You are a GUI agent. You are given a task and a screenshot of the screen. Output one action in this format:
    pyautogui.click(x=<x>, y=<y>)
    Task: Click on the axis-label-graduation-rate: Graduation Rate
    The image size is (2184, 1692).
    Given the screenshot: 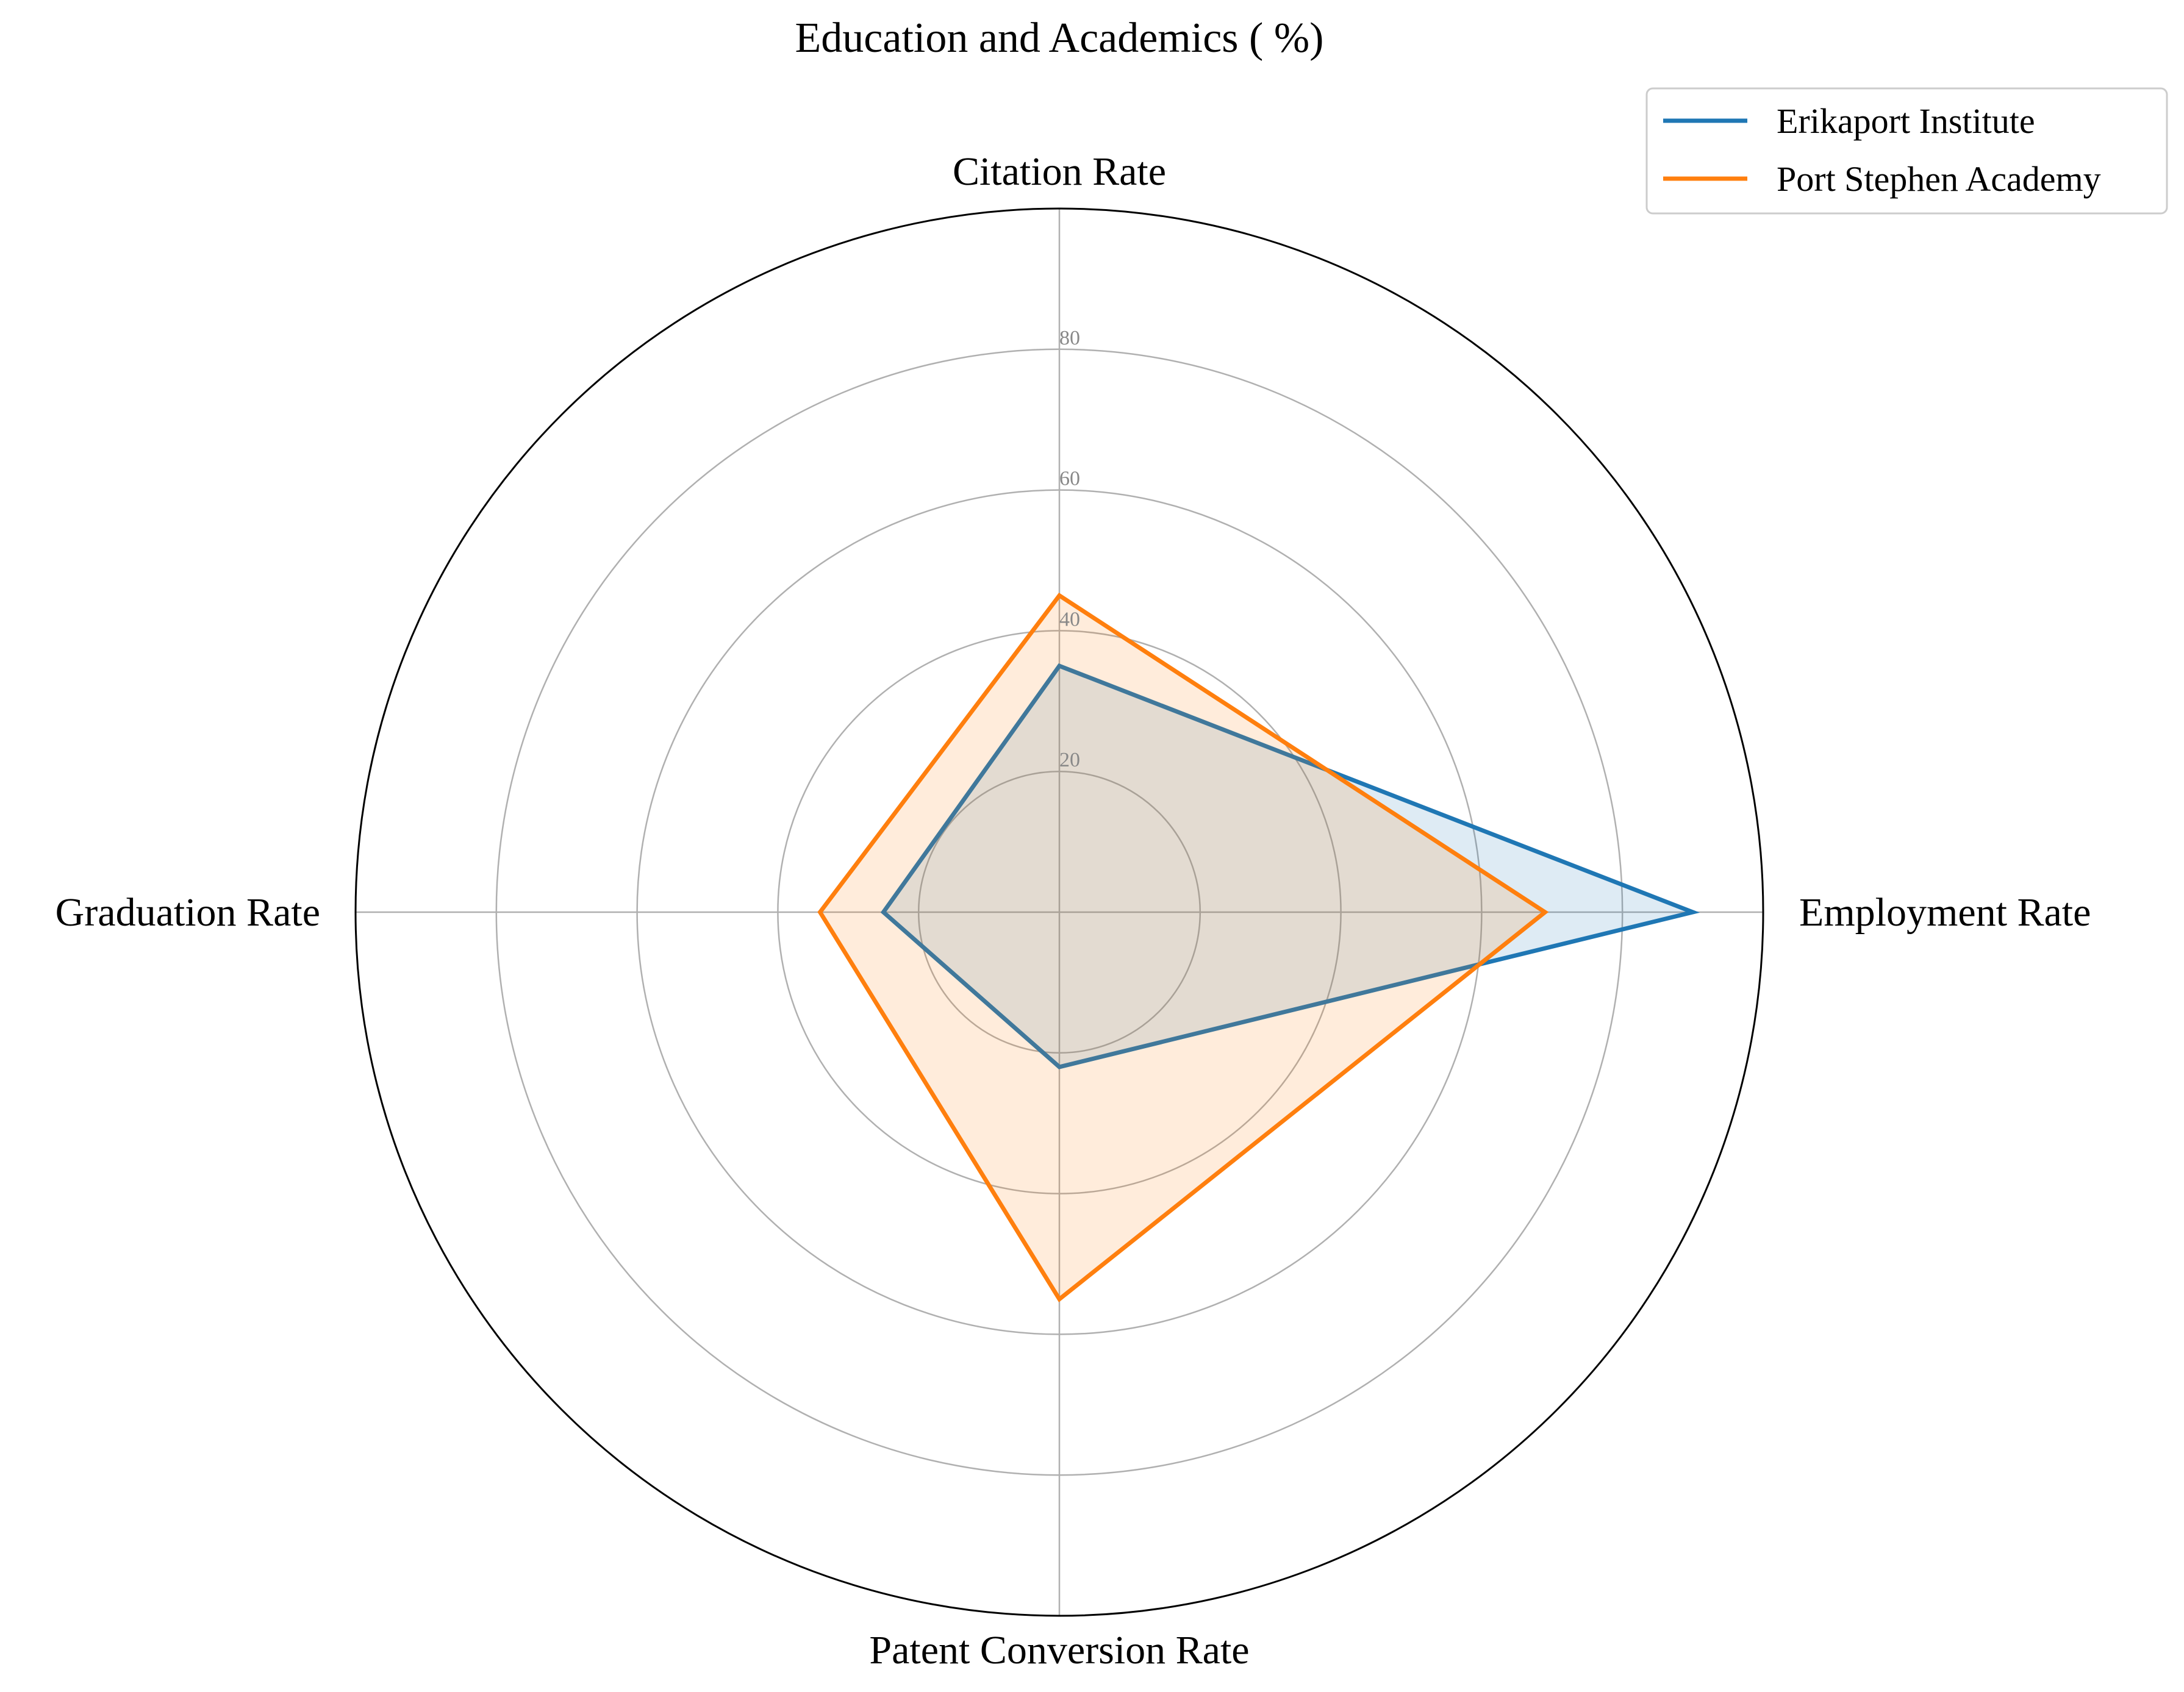 What is the action you would take?
    pyautogui.click(x=187, y=912)
    